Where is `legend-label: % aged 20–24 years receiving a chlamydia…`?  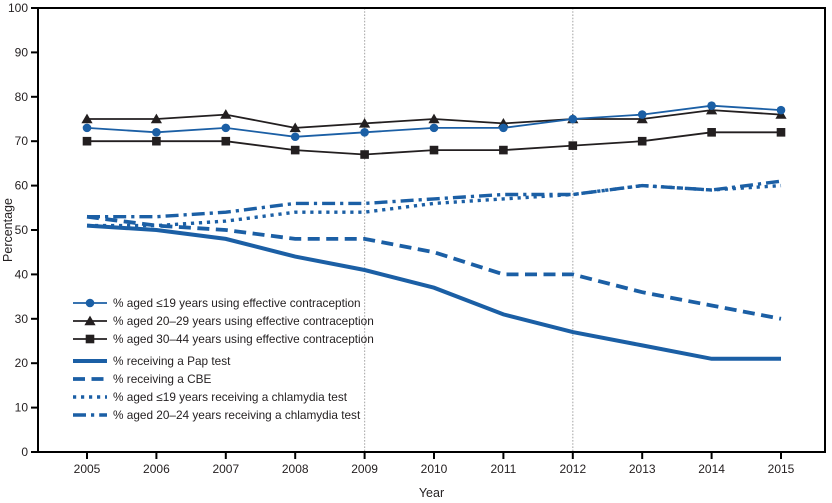
legend-label: % aged 20–24 years receiving a chlamydia… is located at coordinates (237, 415).